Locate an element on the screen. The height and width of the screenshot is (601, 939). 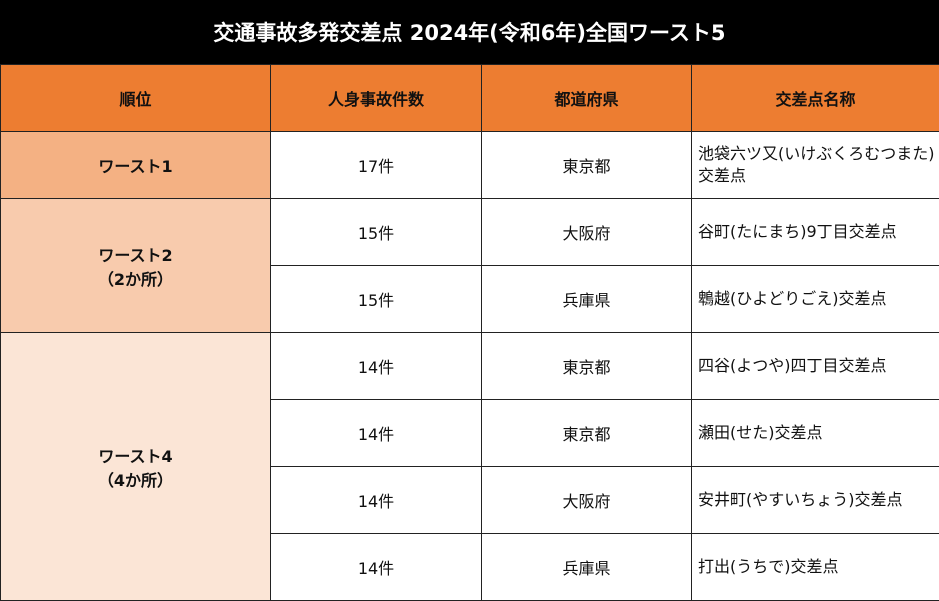
table-row: 14件 兵庫県 打出(うちで)交差点 is located at coordinates (470, 567).